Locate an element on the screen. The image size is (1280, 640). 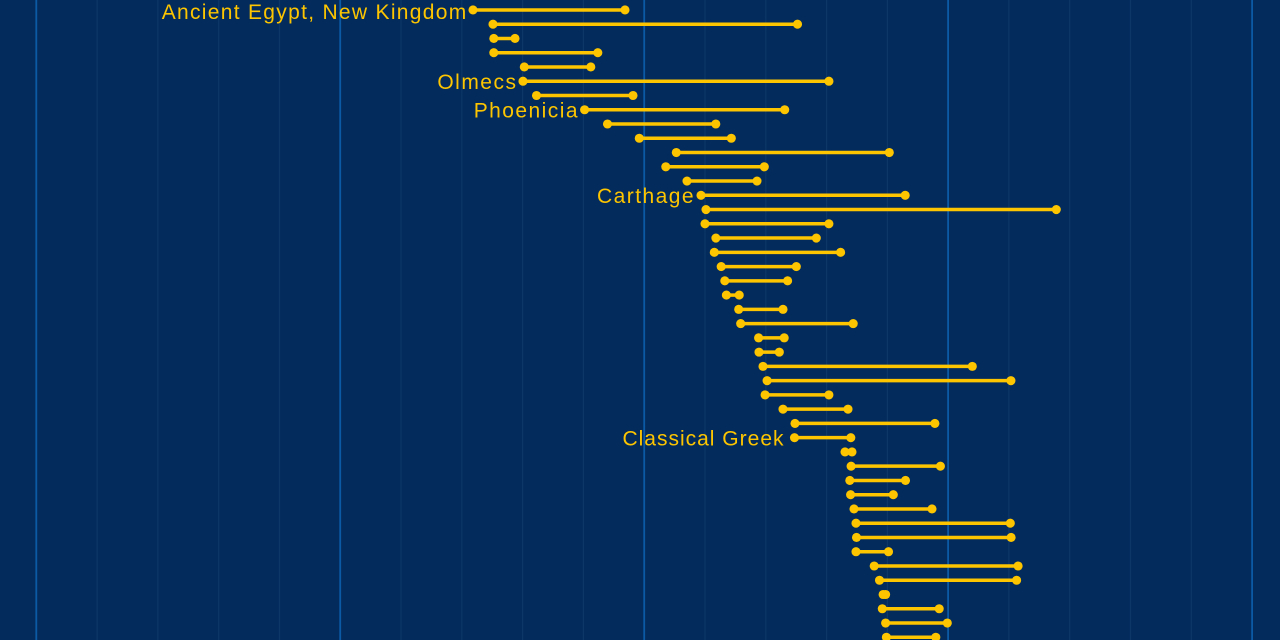
svg-text: Ancient Egypt, New Kingdom is located at coordinates (315, 12).